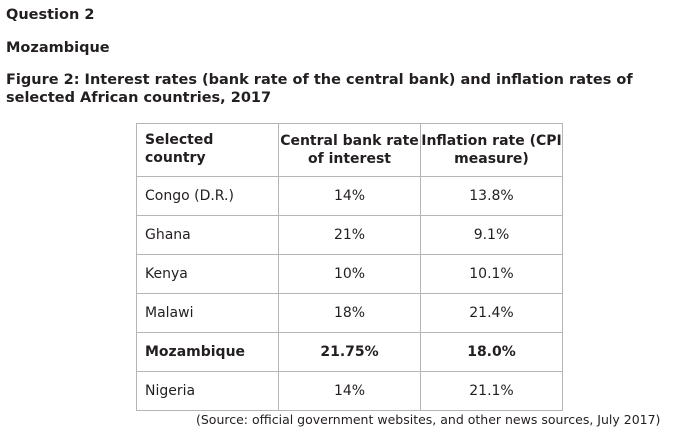  Describe the element at coordinates (207, 391) in the screenshot. I see `country-cell: Nigeria` at that location.